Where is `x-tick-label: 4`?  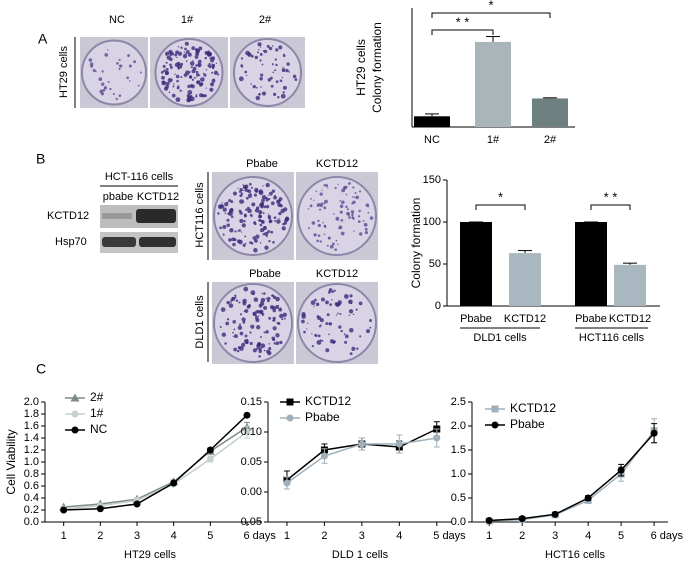
x-tick-label: 4 is located at coordinates (588, 536).